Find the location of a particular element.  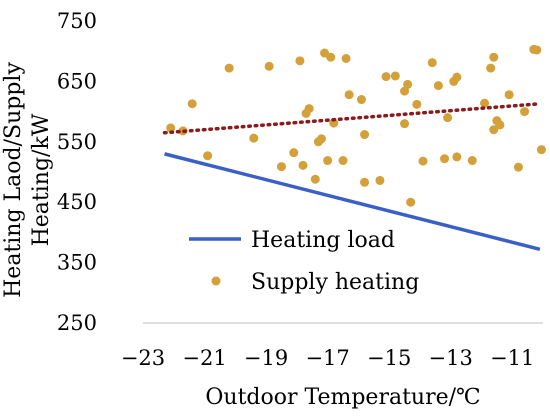

x-axis-title: Outdoor Temperature/℃ is located at coordinates (342, 397).